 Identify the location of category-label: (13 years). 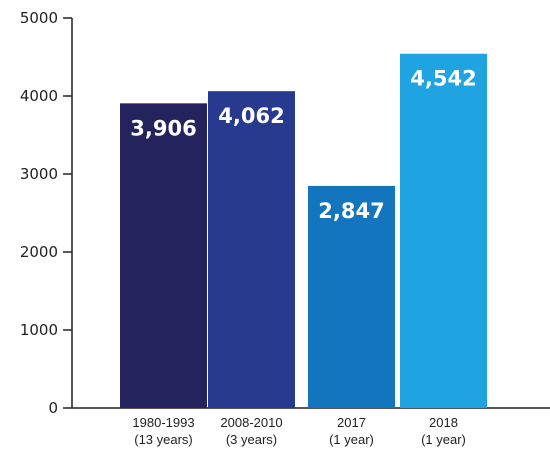
(163, 439).